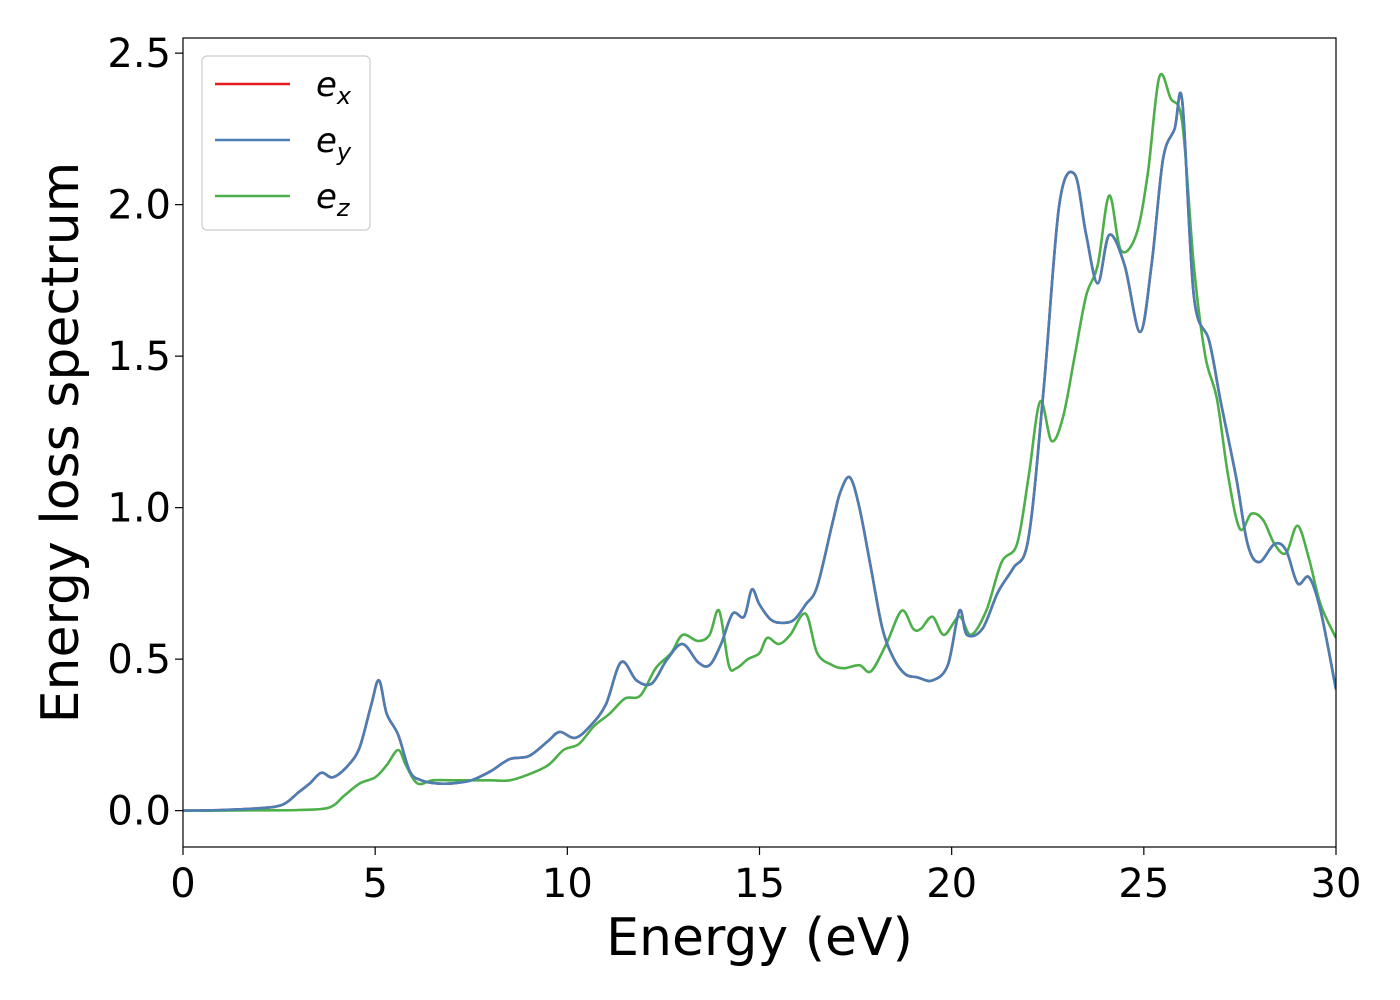  I want to click on y-tick-label: 2.5, so click(139, 54).